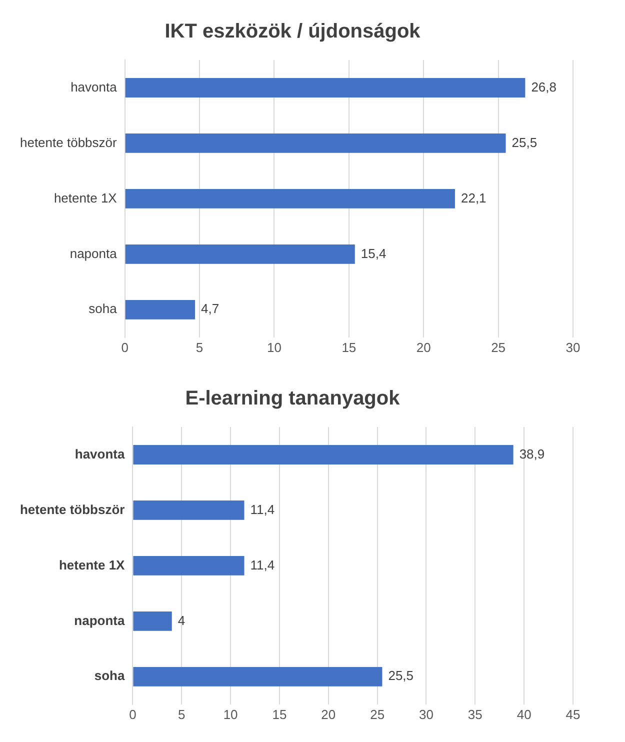  What do you see at coordinates (293, 31) in the screenshot?
I see `chart-title: IKT eszközök / újdonságok` at bounding box center [293, 31].